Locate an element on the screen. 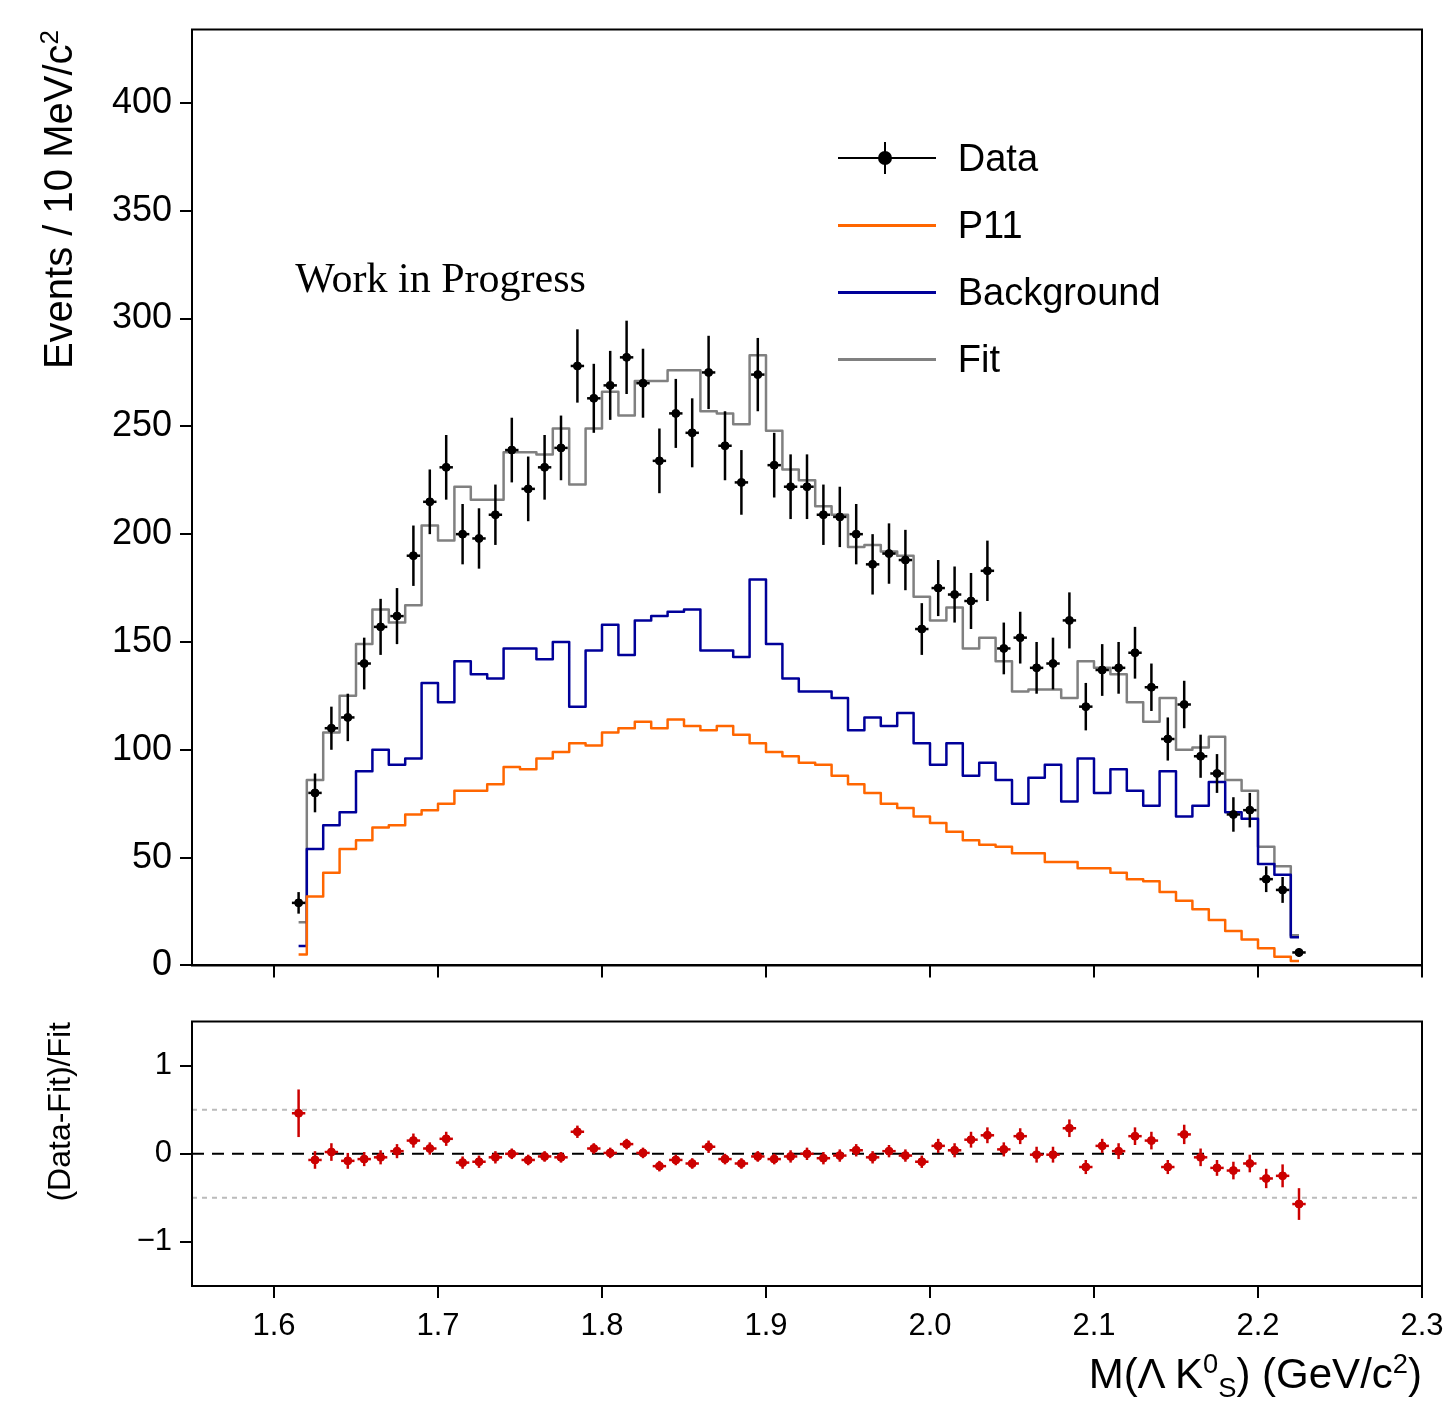 The width and height of the screenshot is (1455, 1403). x-tick-label: 2.0 is located at coordinates (930, 1325).